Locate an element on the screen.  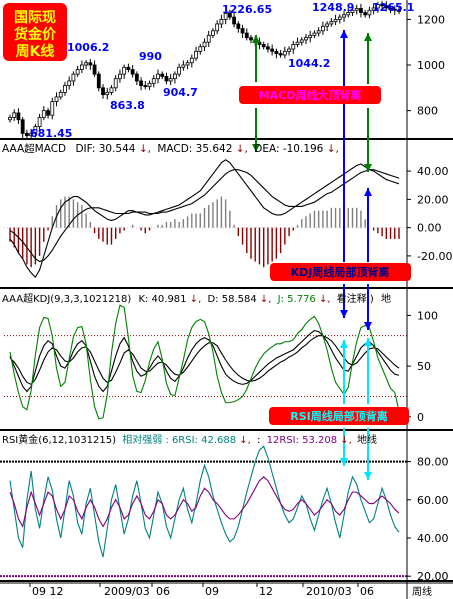
macd-header-dea: DEA: -10.196 is located at coordinates (288, 149).